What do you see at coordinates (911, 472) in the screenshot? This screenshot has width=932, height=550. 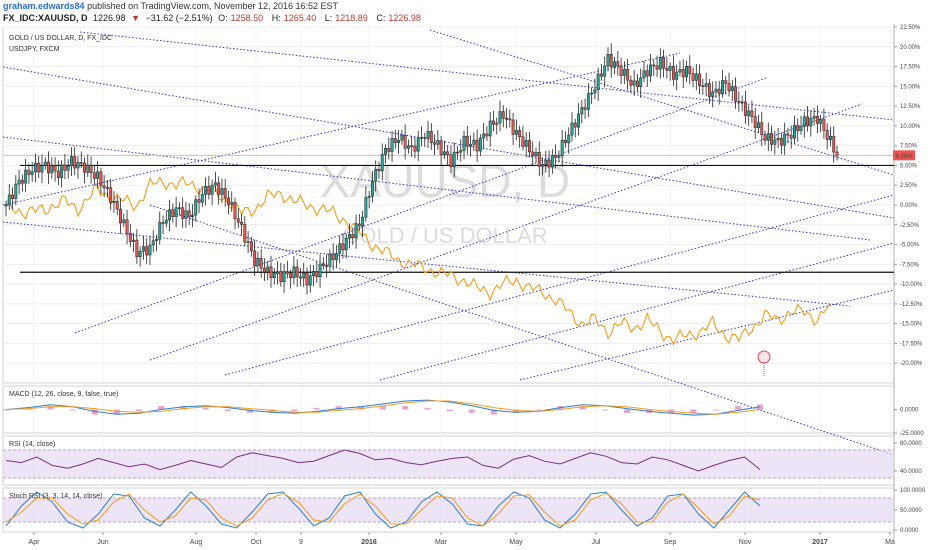 I see `rsi-tick-label: 40.0000` at bounding box center [911, 472].